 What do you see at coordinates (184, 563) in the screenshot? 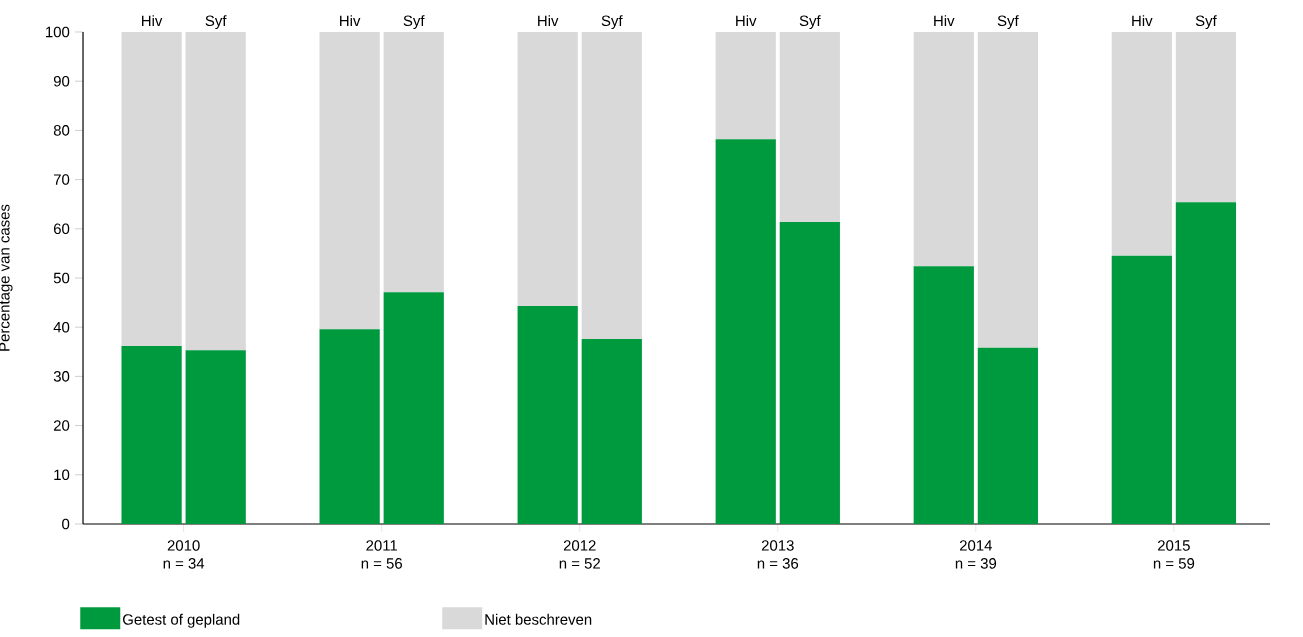
I see `text: n = 34` at bounding box center [184, 563].